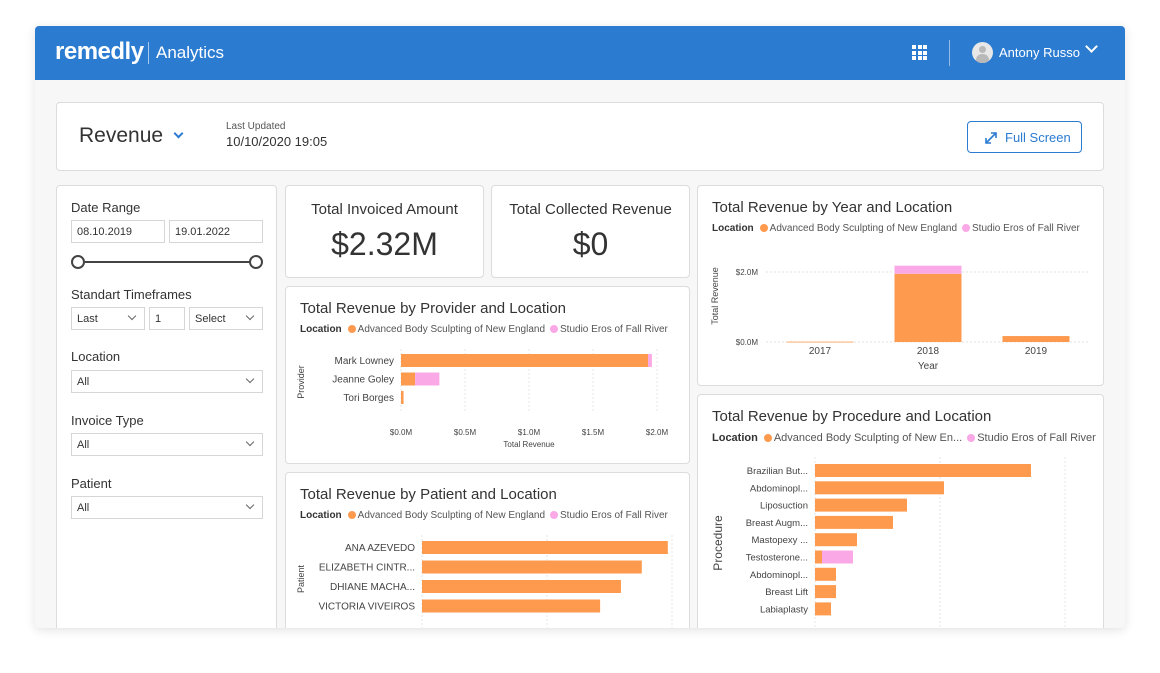 This screenshot has width=1160, height=673. I want to click on category-label: ANA AZEVEDO, so click(380, 548).